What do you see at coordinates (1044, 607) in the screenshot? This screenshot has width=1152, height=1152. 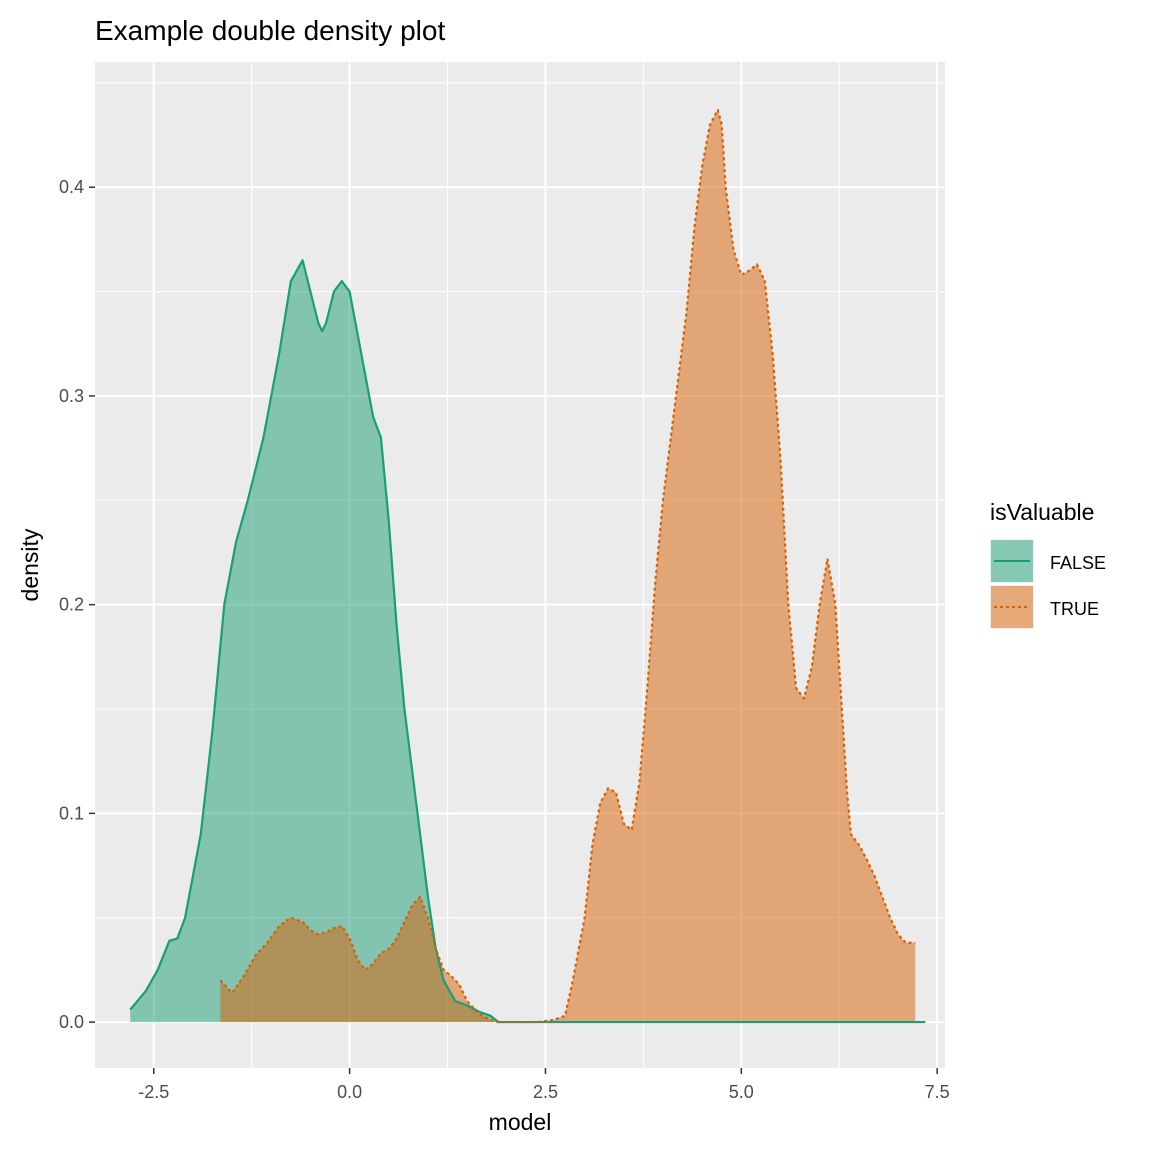 I see `legend-item-true: TRUE` at bounding box center [1044, 607].